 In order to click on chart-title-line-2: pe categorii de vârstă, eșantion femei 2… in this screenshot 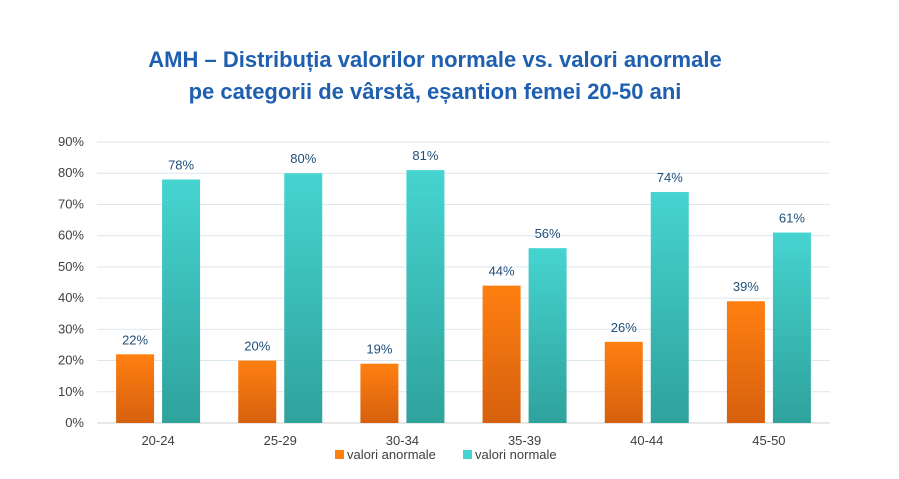, I will do `click(435, 91)`.